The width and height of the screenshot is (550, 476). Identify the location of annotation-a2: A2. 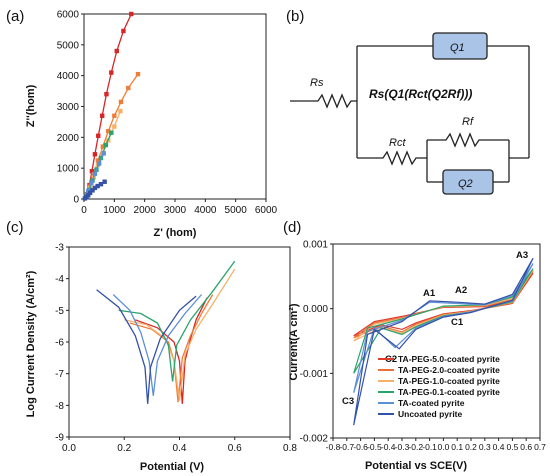
(461, 290).